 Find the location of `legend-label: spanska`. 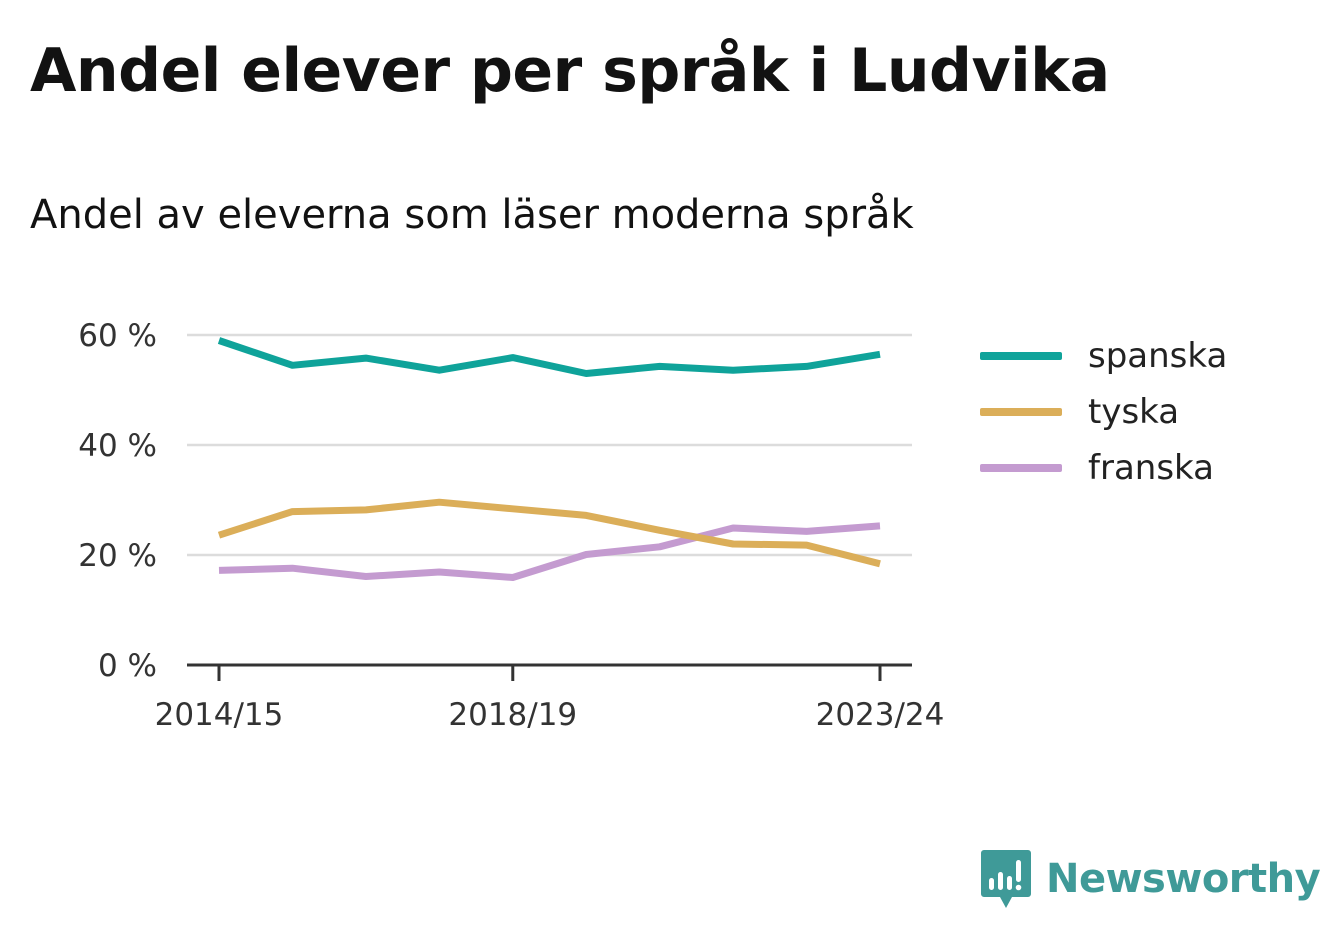

legend-label: spanska is located at coordinates (1158, 356).